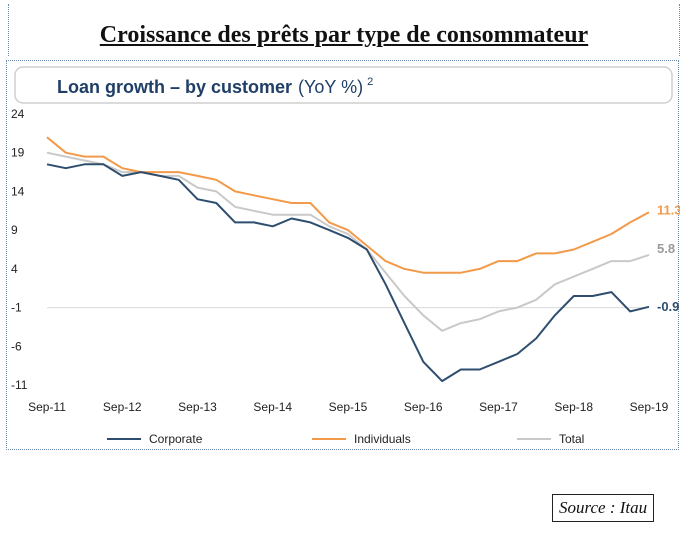 The width and height of the screenshot is (686, 536). Describe the element at coordinates (666, 248) in the screenshot. I see `end-label-total: 5.8` at that location.